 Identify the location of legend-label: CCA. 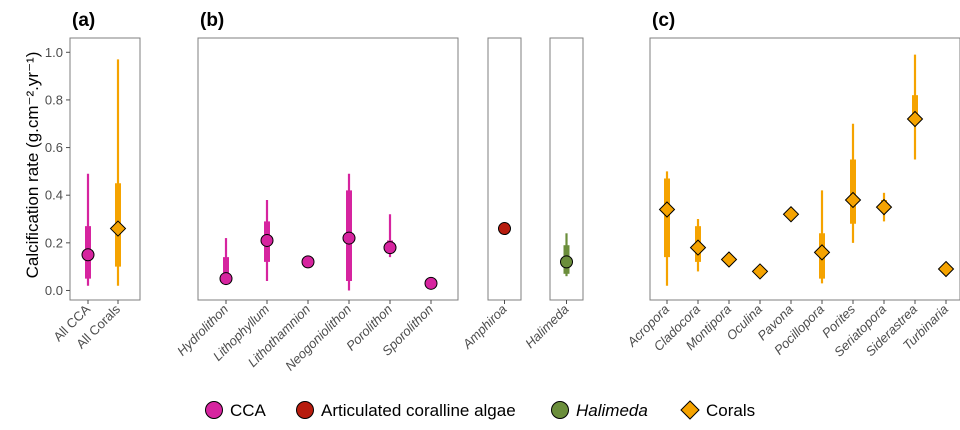
(248, 410).